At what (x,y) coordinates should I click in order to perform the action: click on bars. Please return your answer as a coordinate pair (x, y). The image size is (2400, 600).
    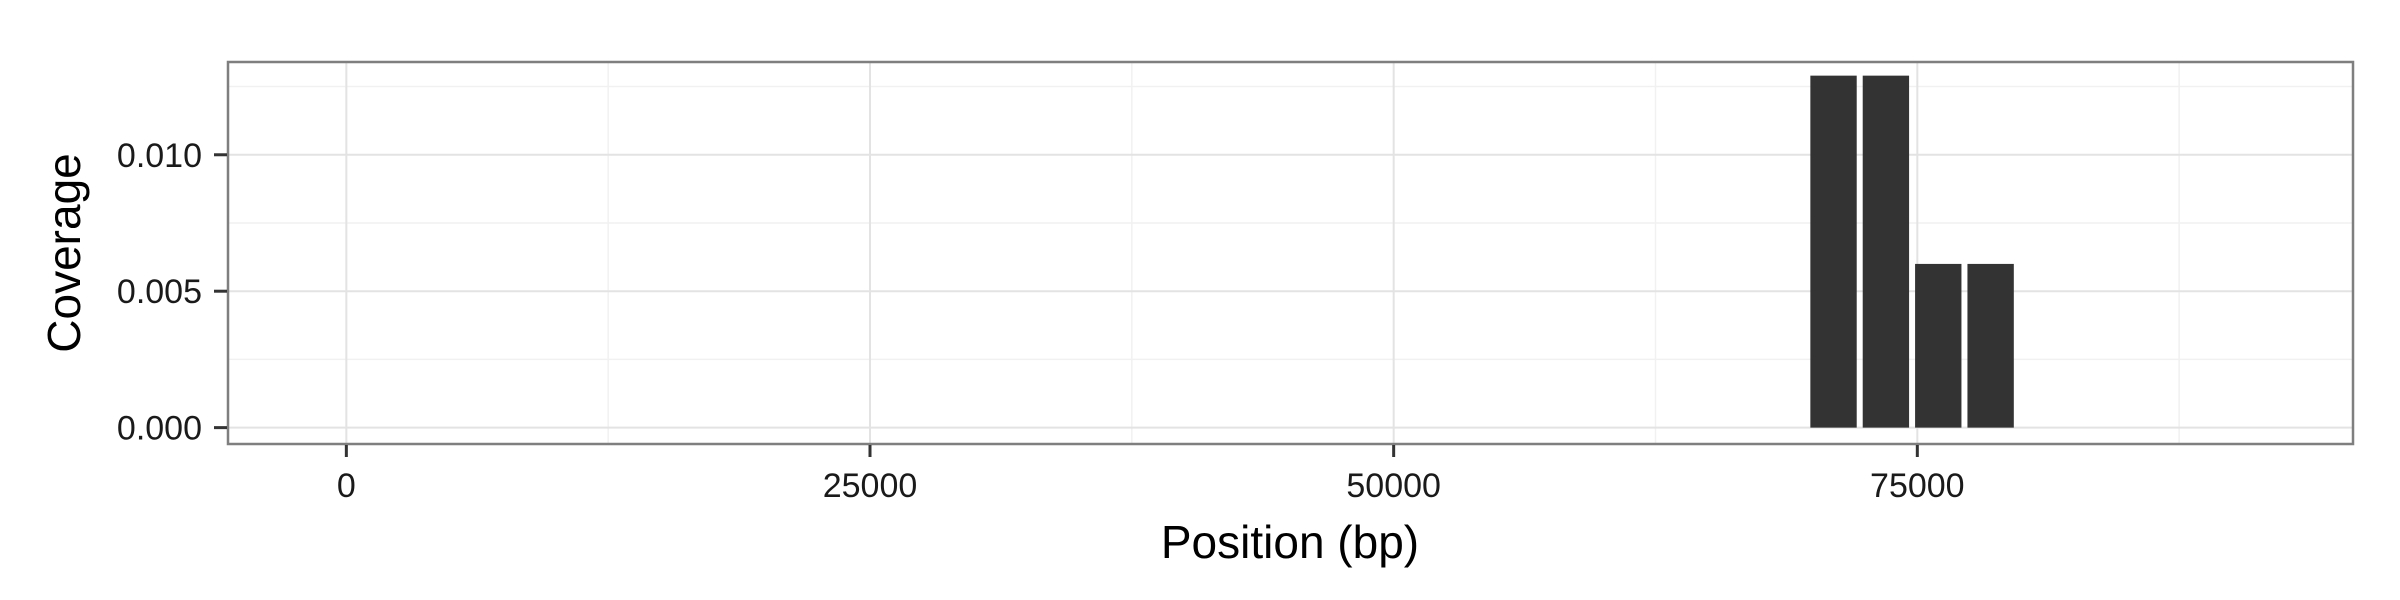
    Looking at the image, I should click on (1912, 251).